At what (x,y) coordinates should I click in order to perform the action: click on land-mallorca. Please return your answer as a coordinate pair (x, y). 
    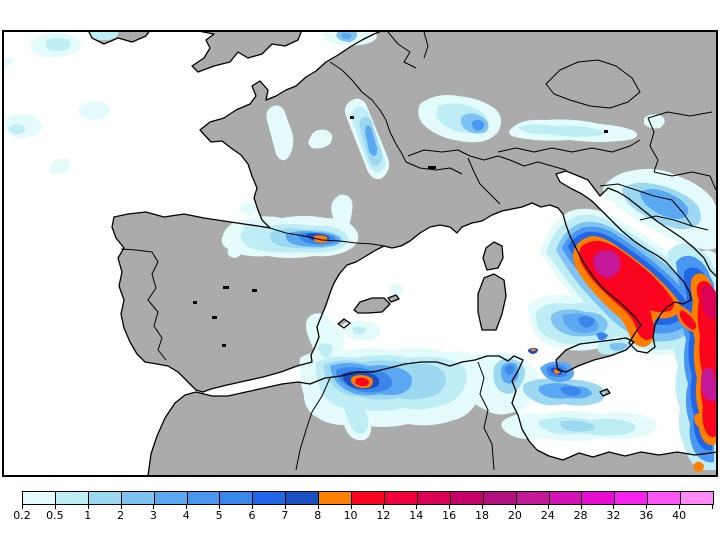
    Looking at the image, I should click on (372, 305).